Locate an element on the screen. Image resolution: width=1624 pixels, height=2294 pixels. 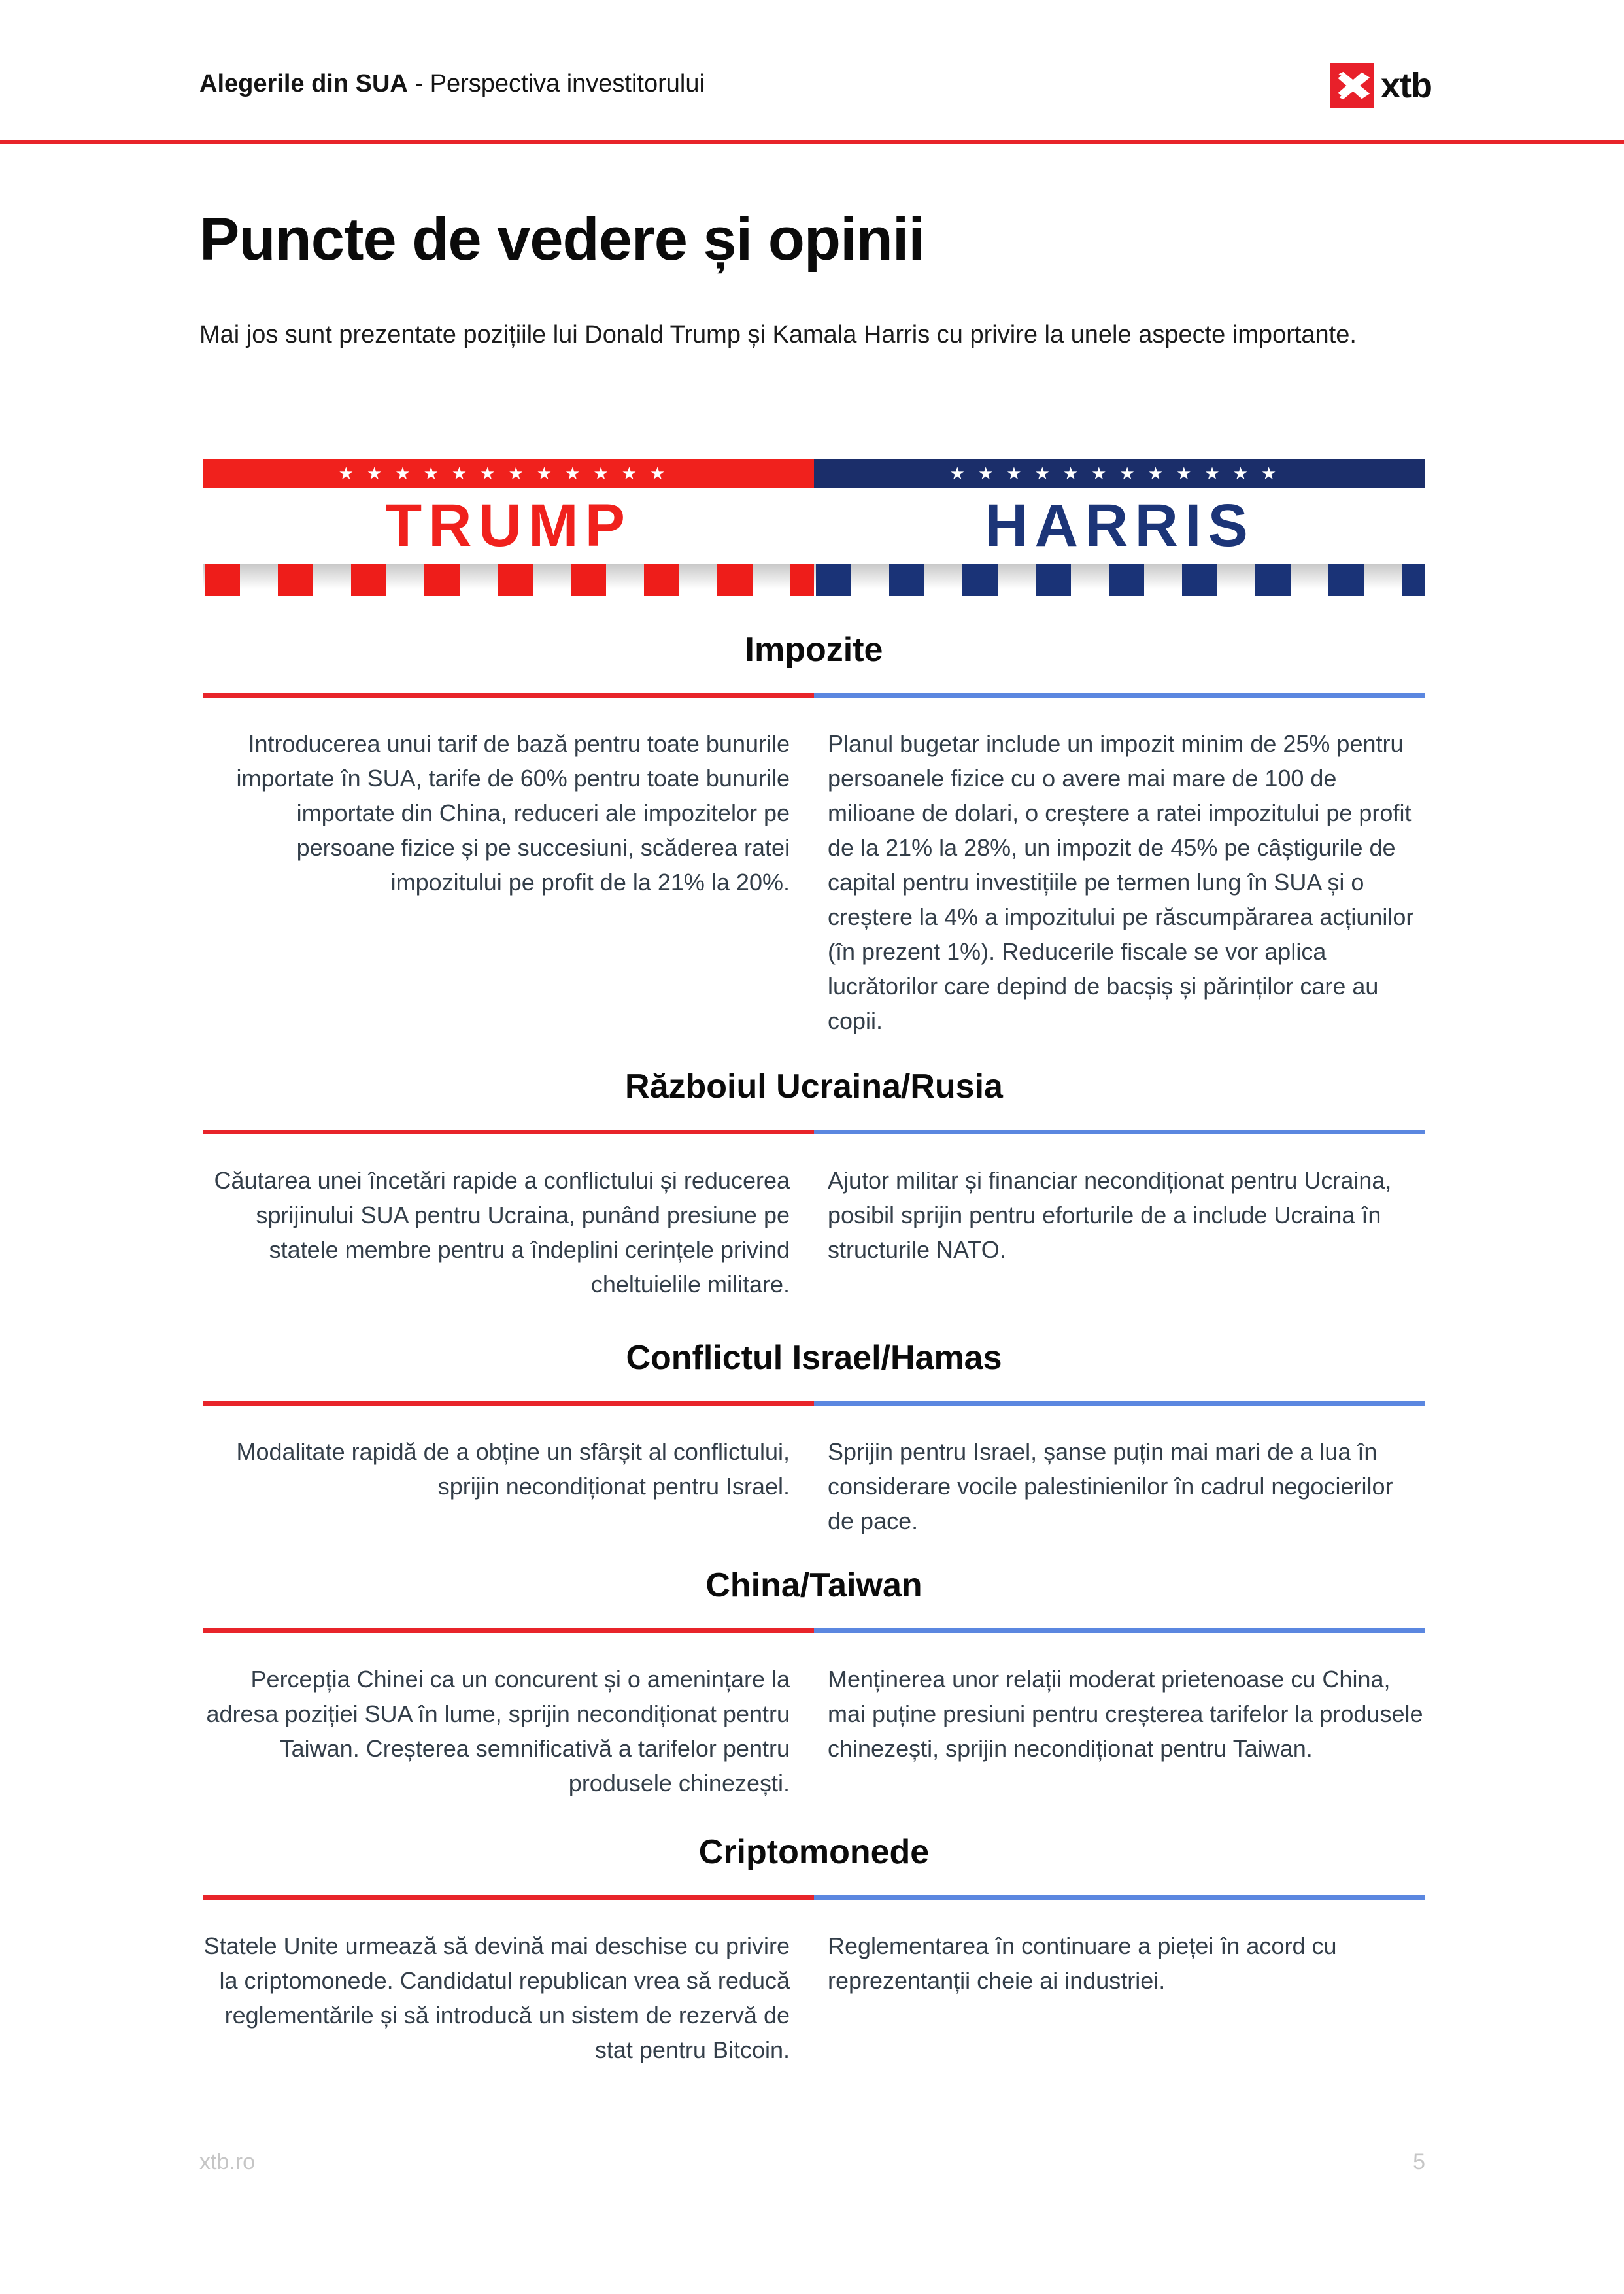
harris-label: HARRIS is located at coordinates (1120, 525).